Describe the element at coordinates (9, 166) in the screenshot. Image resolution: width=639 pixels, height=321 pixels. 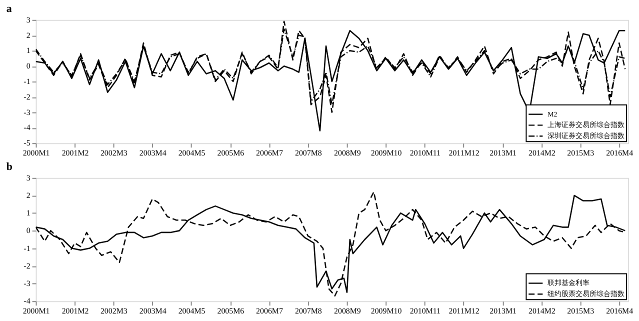
I see `chart-title: b` at that location.